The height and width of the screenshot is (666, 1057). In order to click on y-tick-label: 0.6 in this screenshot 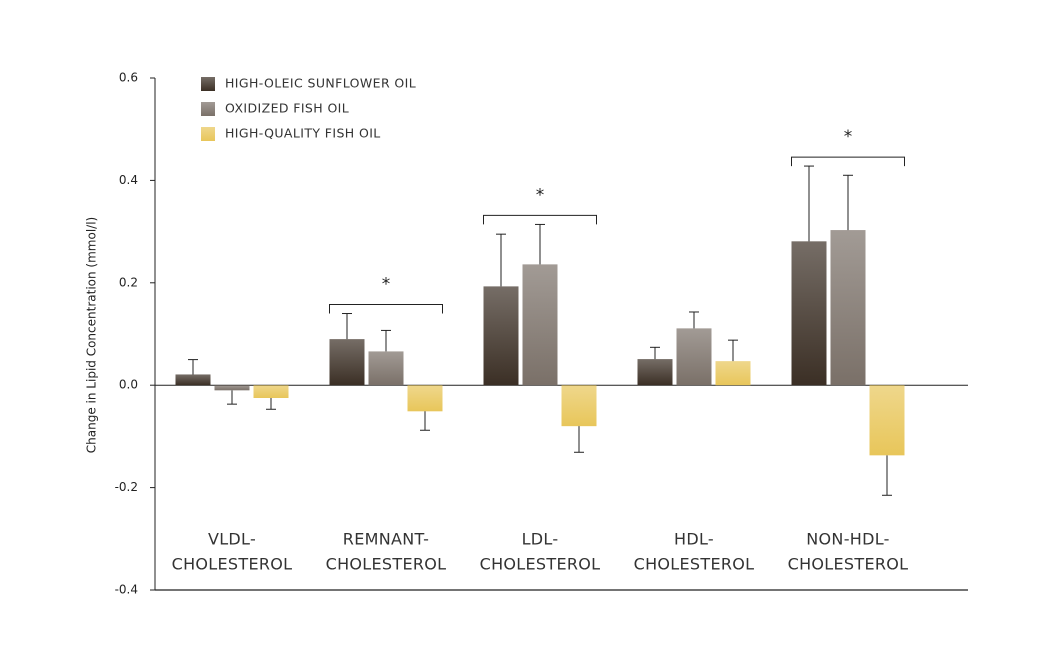, I will do `click(128, 78)`.